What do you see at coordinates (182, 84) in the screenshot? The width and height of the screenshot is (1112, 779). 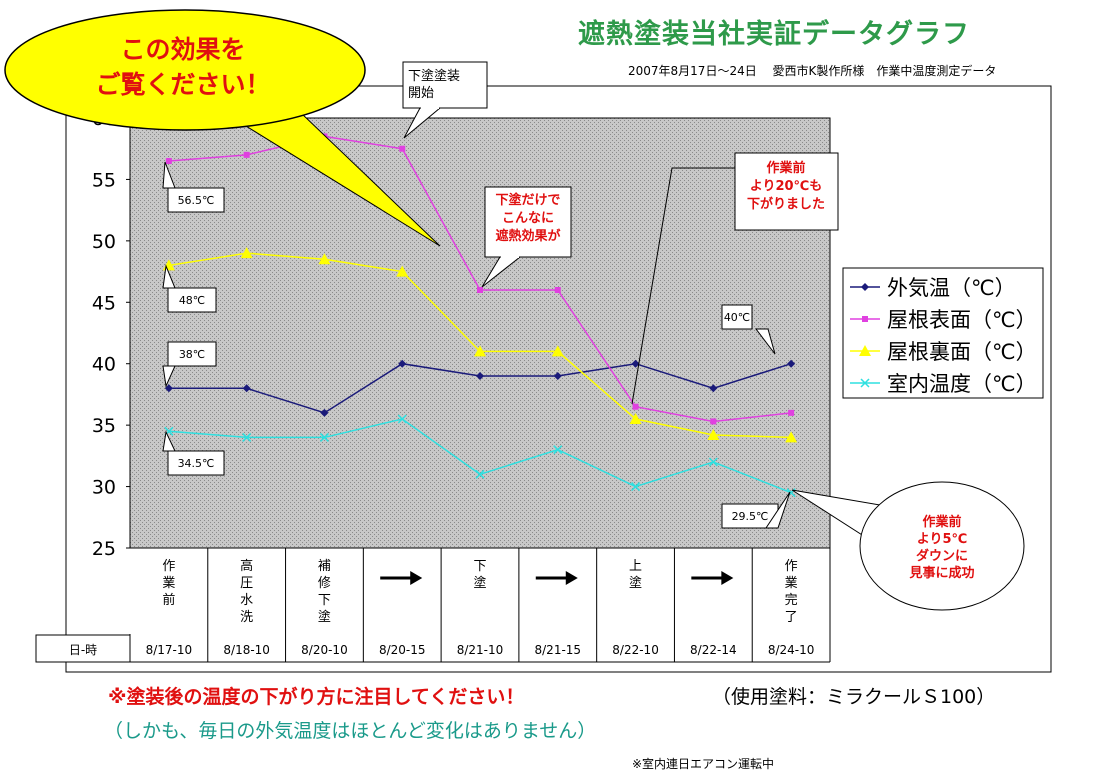 I see `svg-text: ご覧ください！` at bounding box center [182, 84].